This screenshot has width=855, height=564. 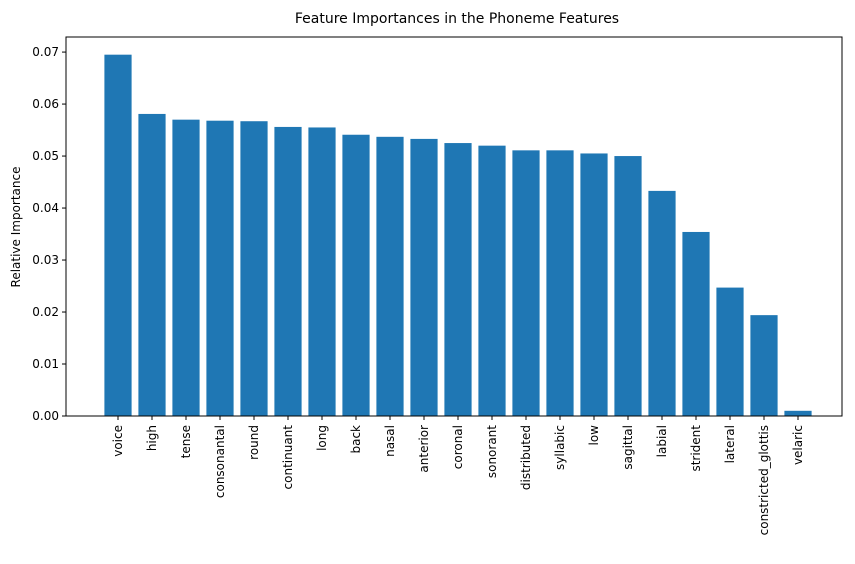 What do you see at coordinates (152, 264) in the screenshot?
I see `bar-high` at bounding box center [152, 264].